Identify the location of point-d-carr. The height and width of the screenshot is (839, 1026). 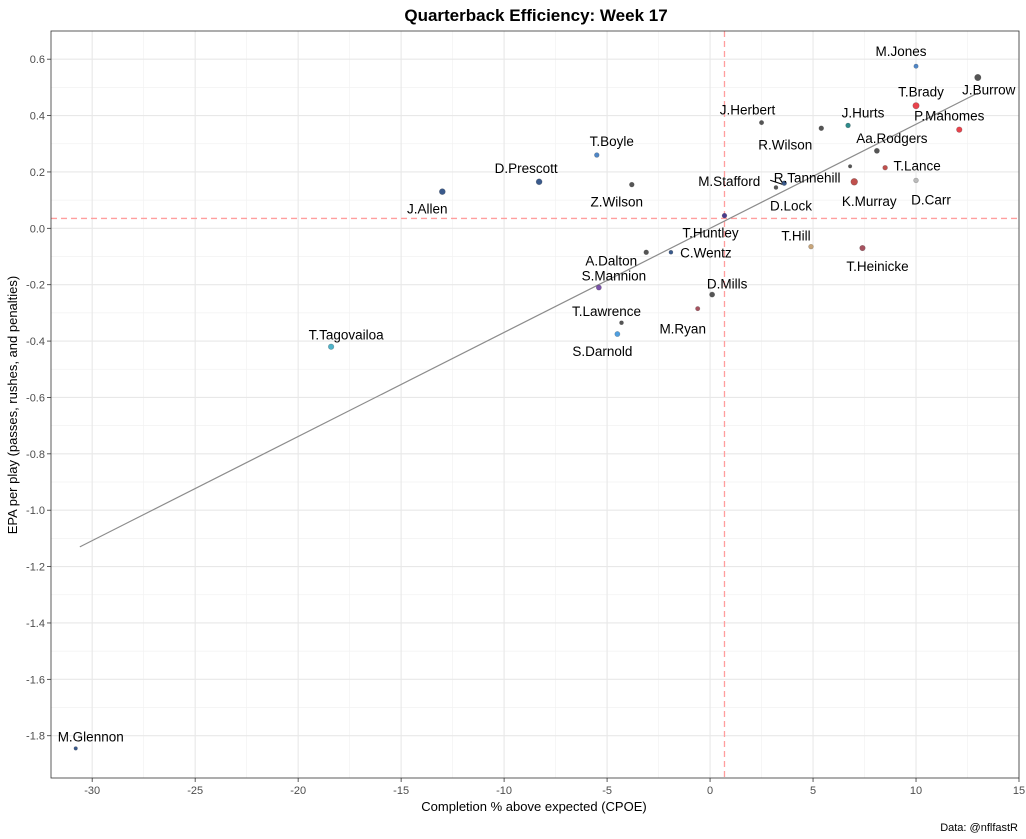
(916, 180).